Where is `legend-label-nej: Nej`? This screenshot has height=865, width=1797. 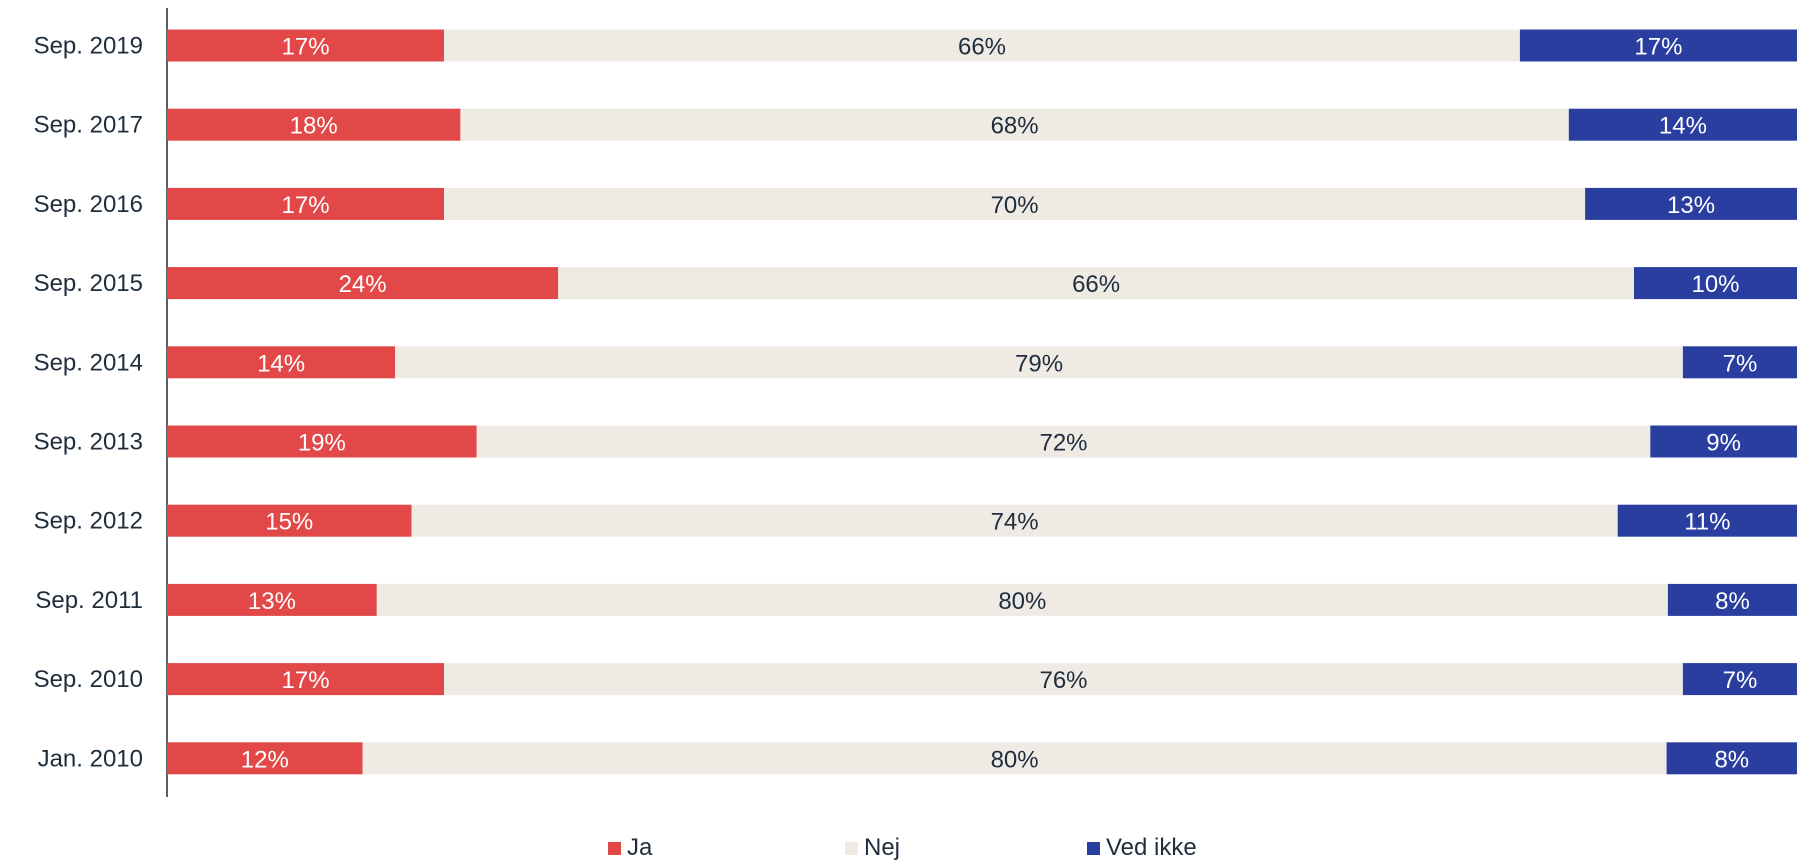 legend-label-nej: Nej is located at coordinates (882, 847).